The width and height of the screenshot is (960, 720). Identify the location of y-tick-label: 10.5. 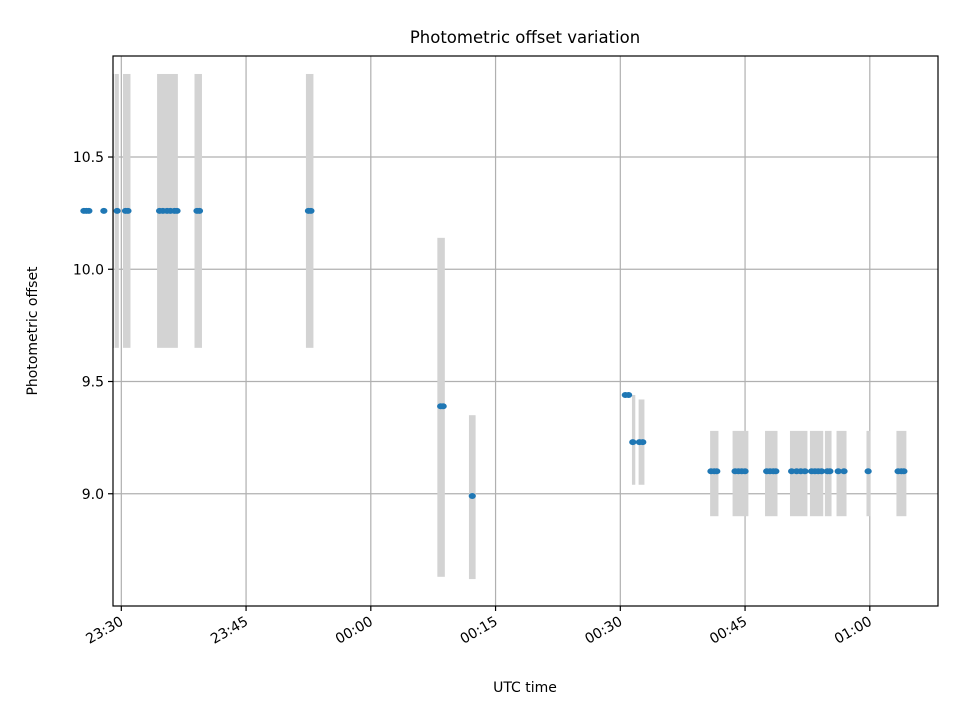
(88, 158).